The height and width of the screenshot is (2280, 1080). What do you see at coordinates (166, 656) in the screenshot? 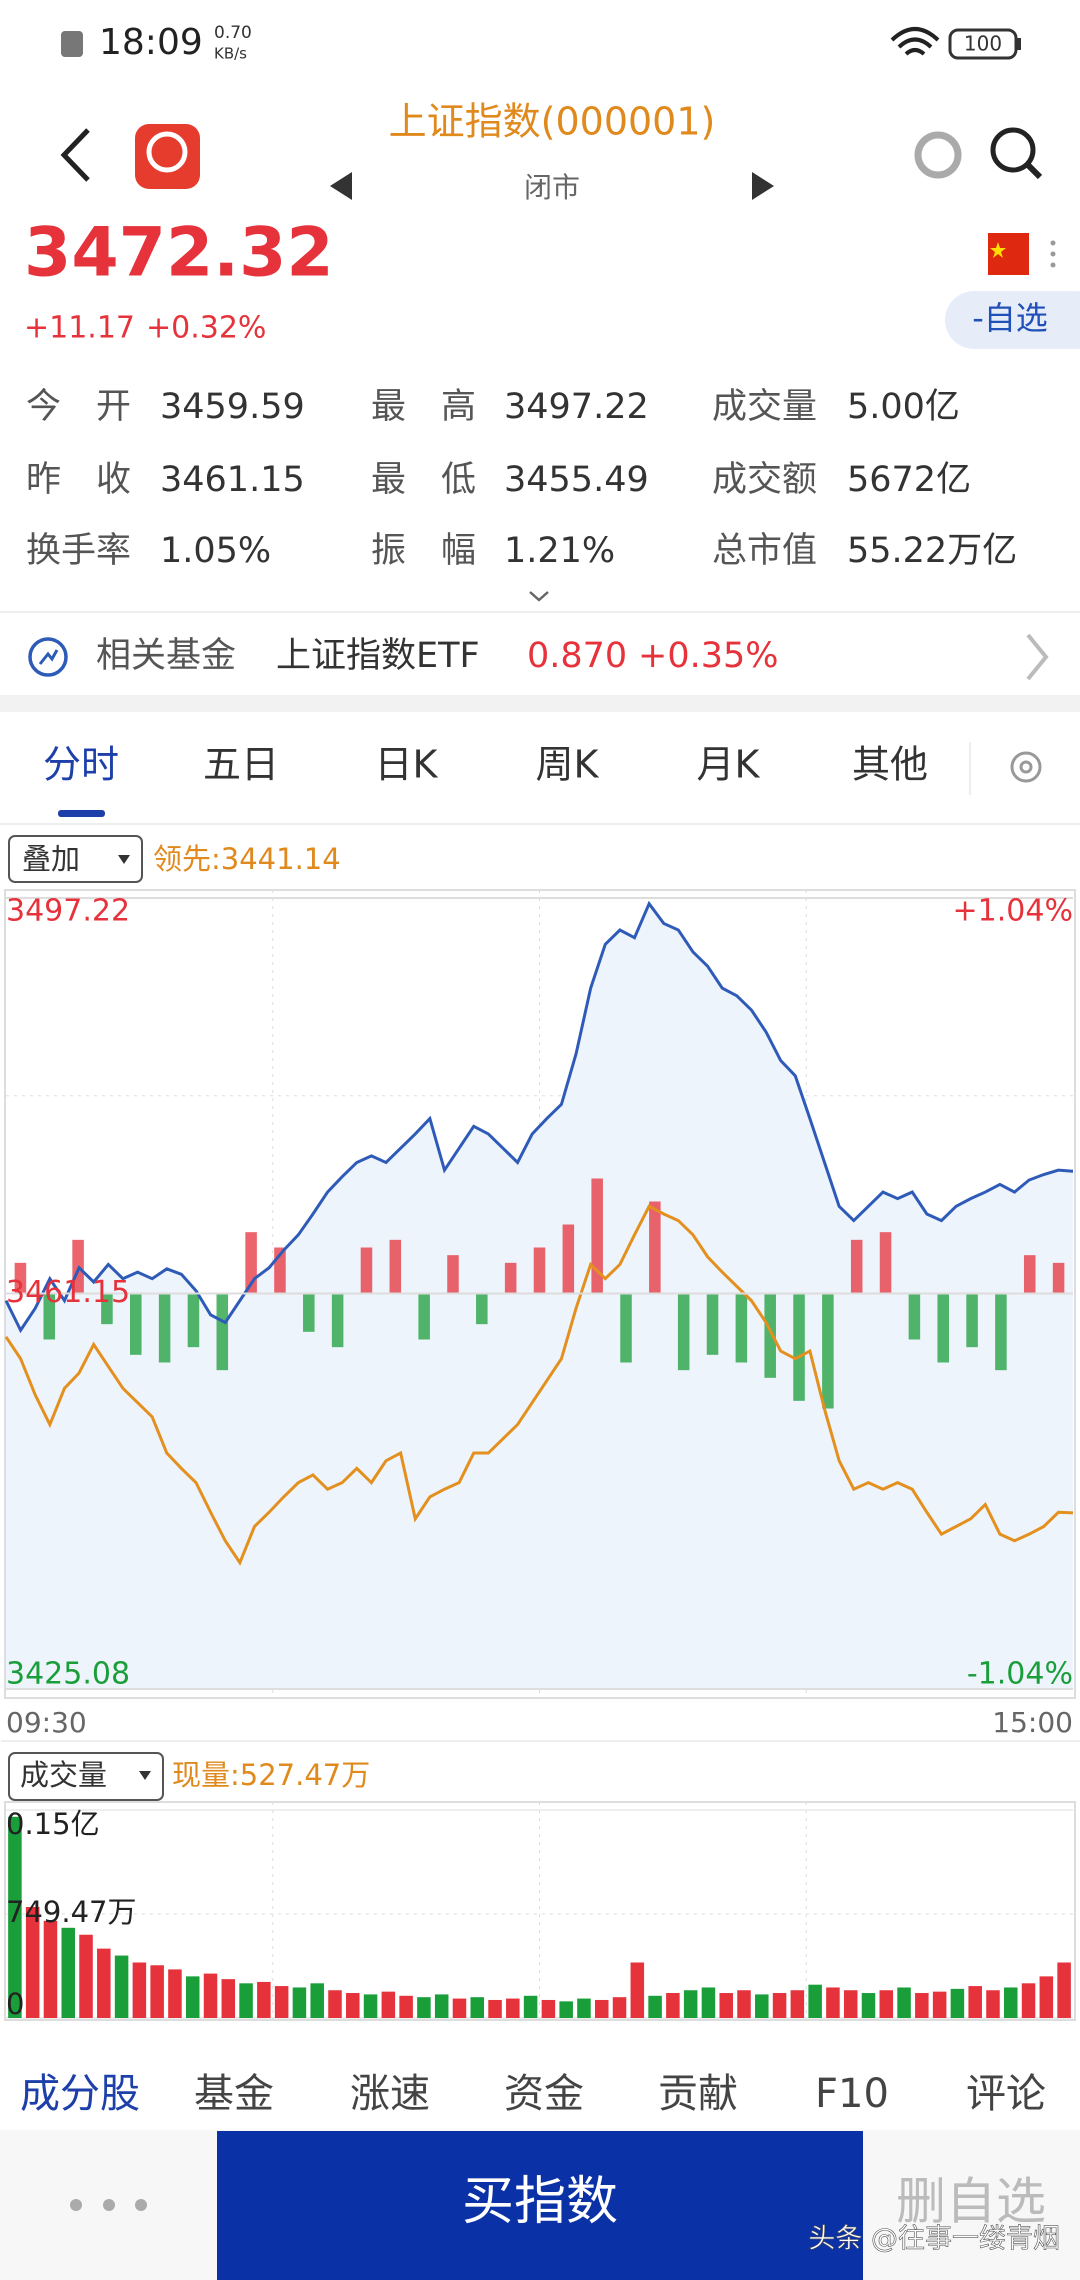
I see `fund-label: 相关基金` at bounding box center [166, 656].